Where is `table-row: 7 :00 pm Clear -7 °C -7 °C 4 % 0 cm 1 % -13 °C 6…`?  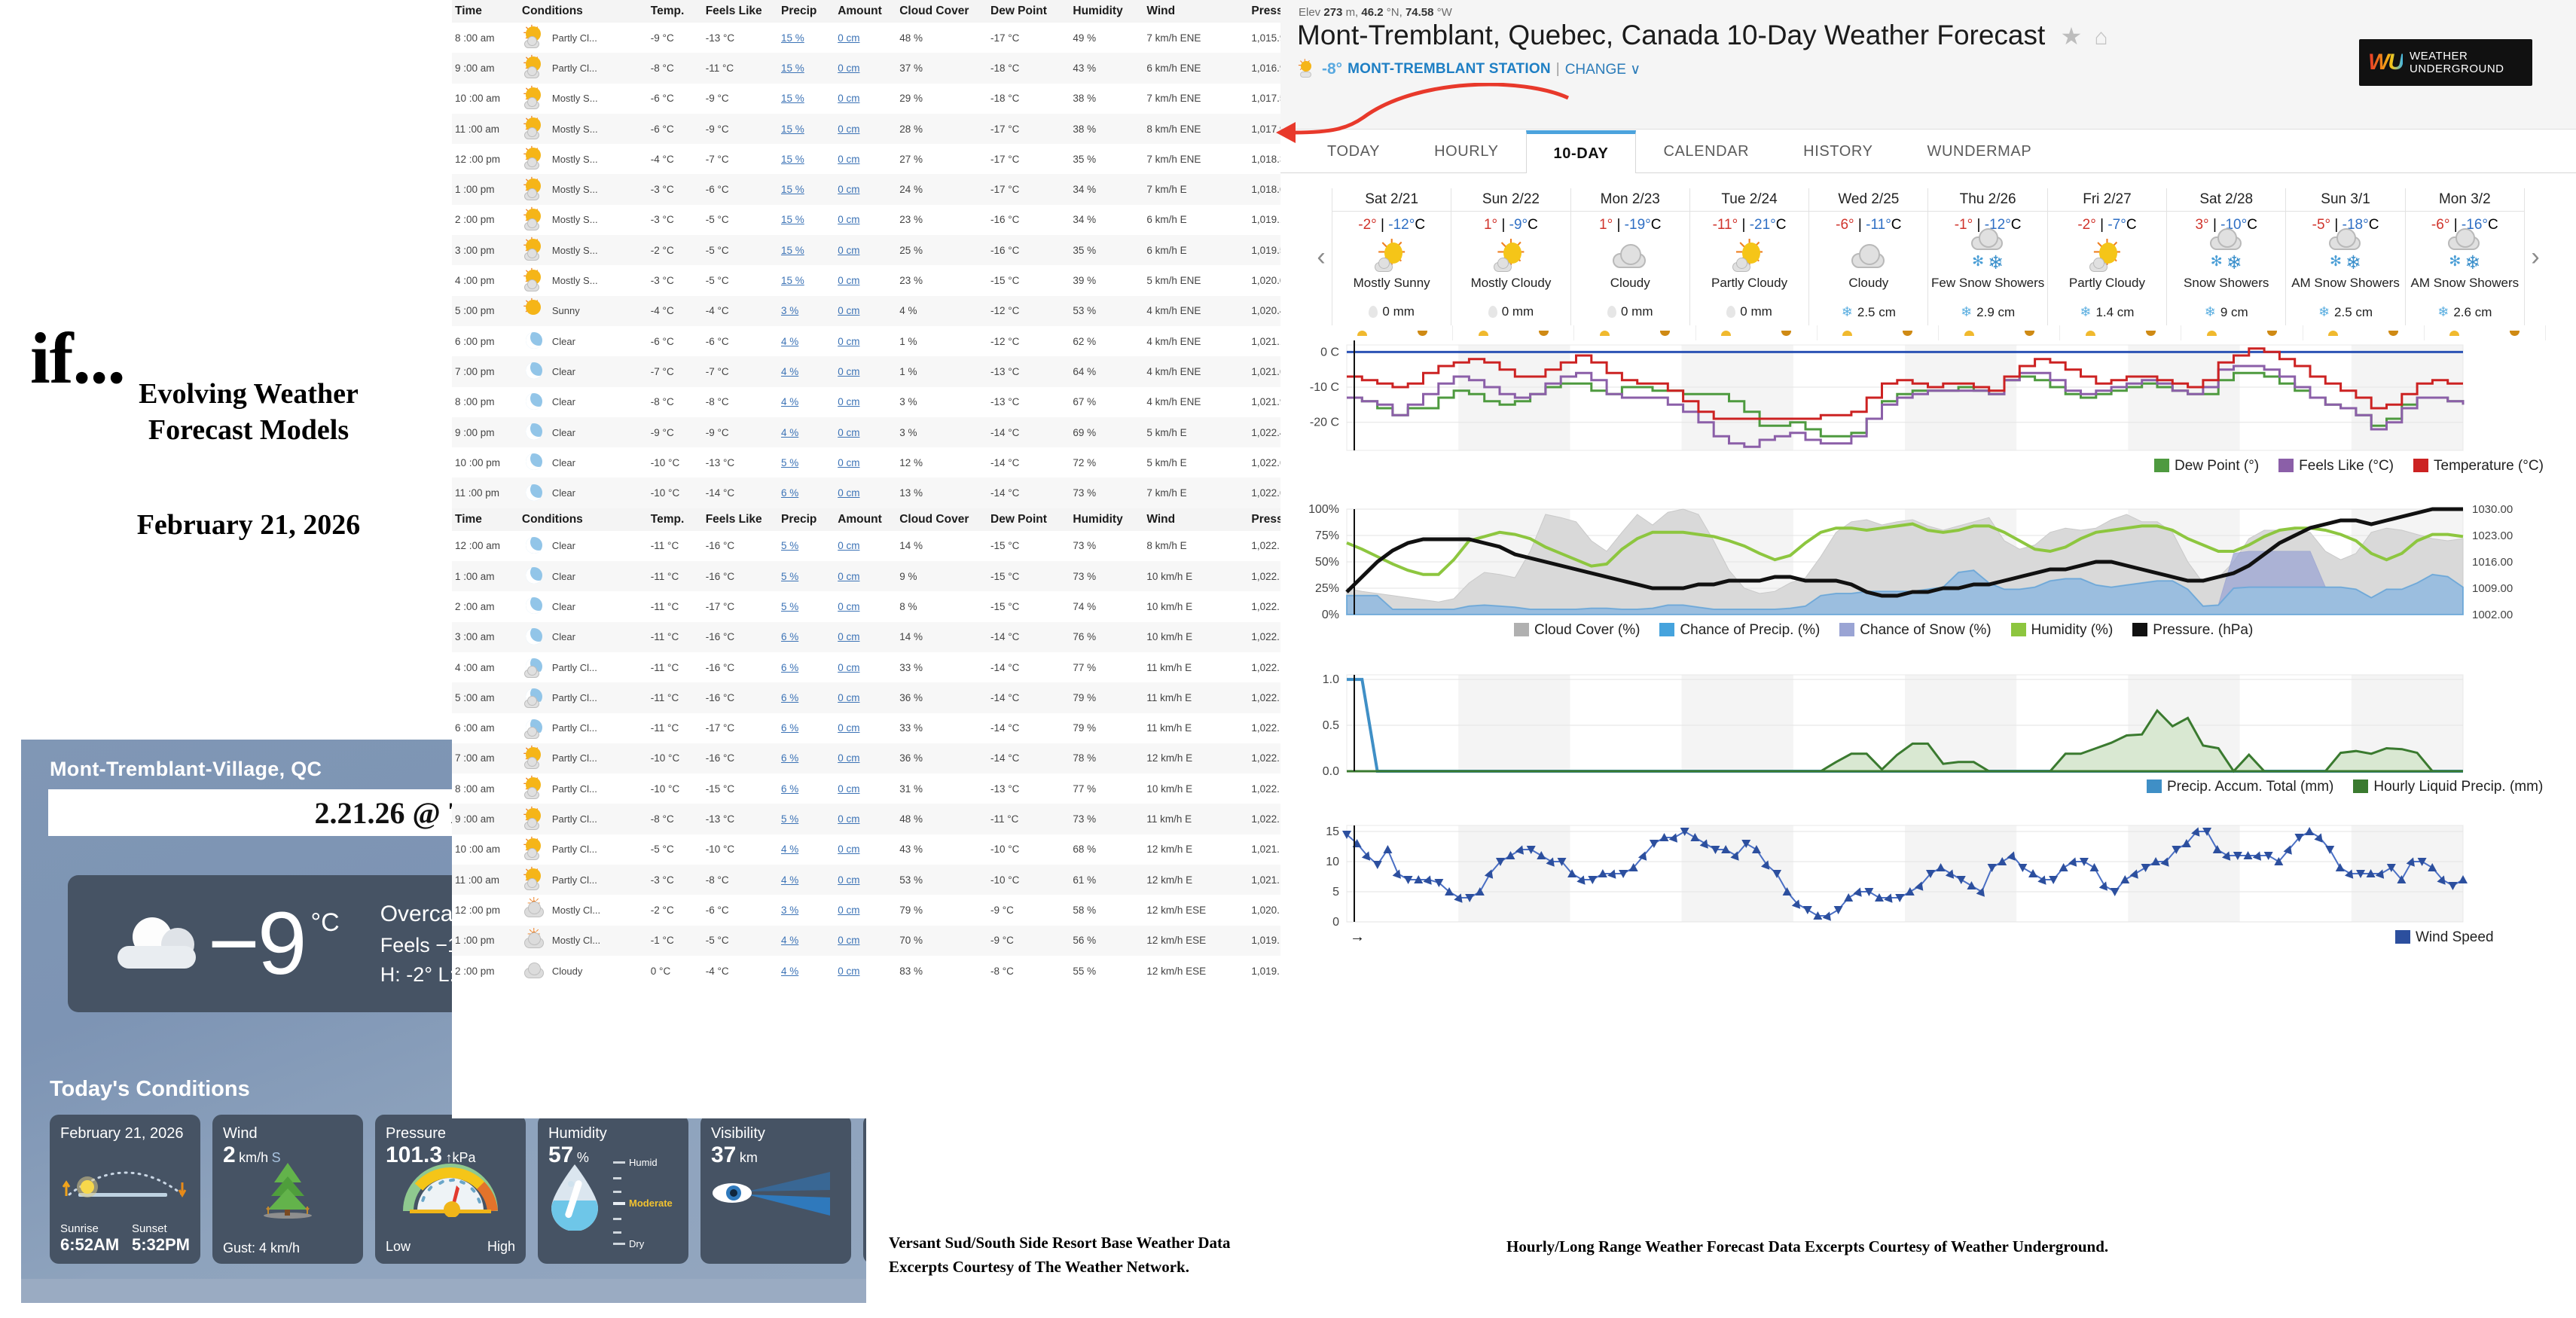 table-row: 7 :00 pm Clear -7 °C -7 °C 4 % 0 cm 1 % -13 °C 6… is located at coordinates (880, 371).